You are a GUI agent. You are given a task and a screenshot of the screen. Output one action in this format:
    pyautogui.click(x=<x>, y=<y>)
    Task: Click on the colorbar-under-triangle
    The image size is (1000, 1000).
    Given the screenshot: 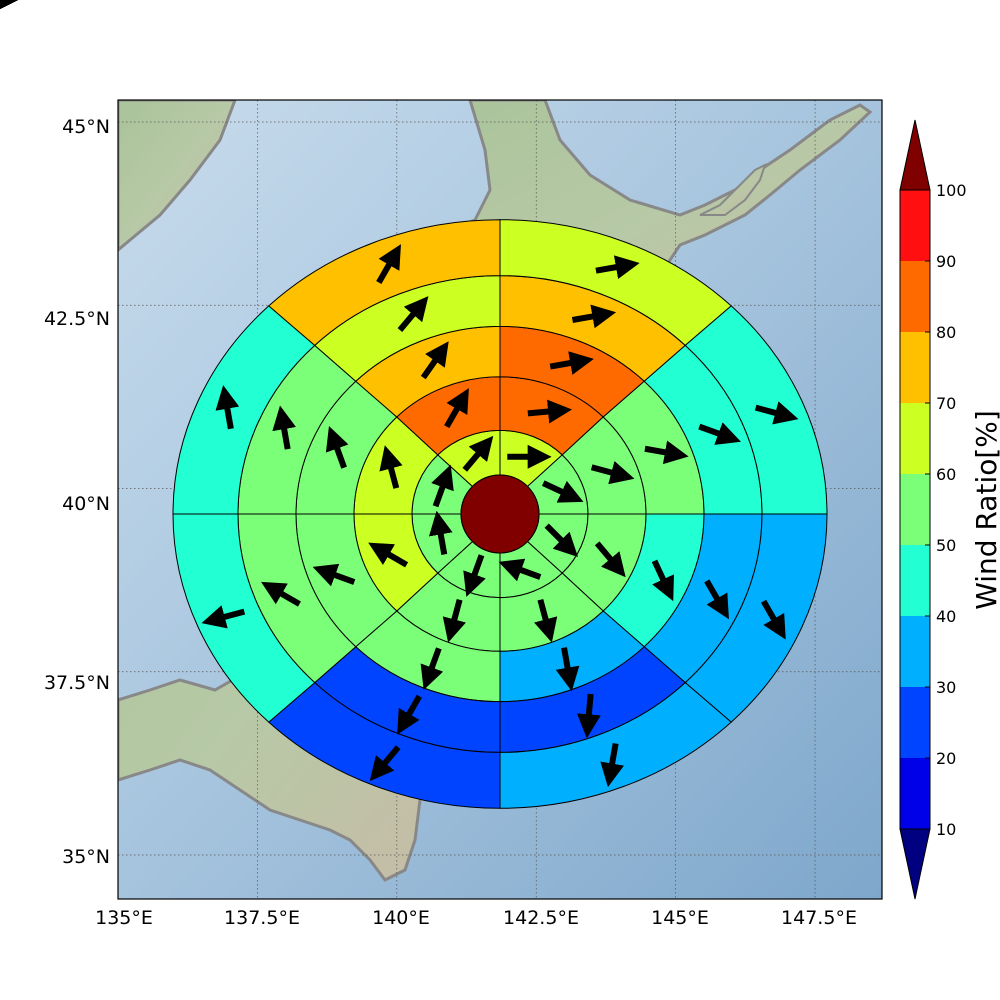 What is the action you would take?
    pyautogui.click(x=915, y=864)
    